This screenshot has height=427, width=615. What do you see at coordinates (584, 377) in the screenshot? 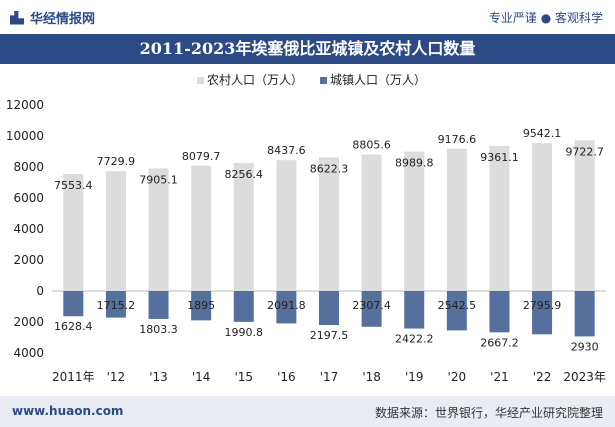
I see `x-tick-label: 2023年` at bounding box center [584, 377].